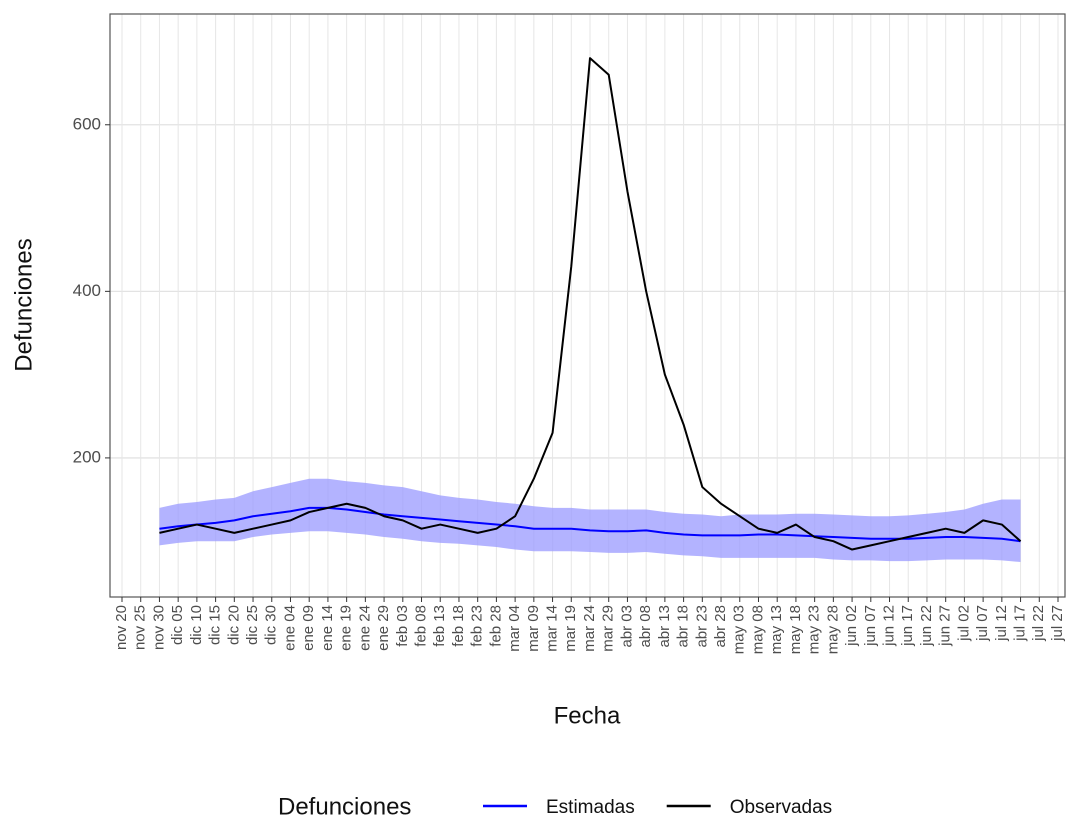 The height and width of the screenshot is (823, 1076). I want to click on x-tick-label: may 18, so click(795, 629).